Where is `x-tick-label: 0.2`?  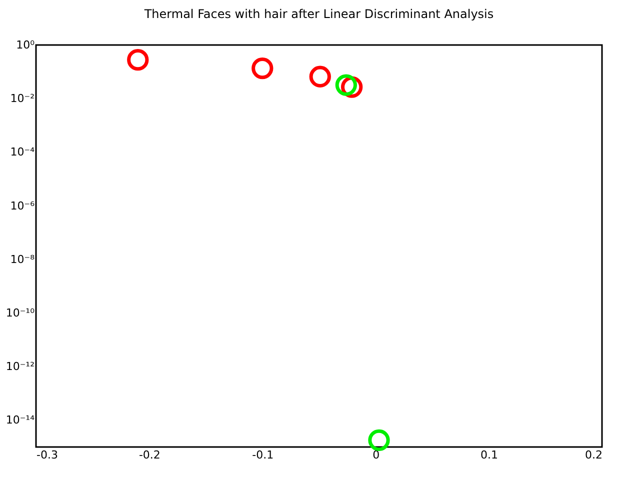
x-tick-label: 0.2 is located at coordinates (593, 455).